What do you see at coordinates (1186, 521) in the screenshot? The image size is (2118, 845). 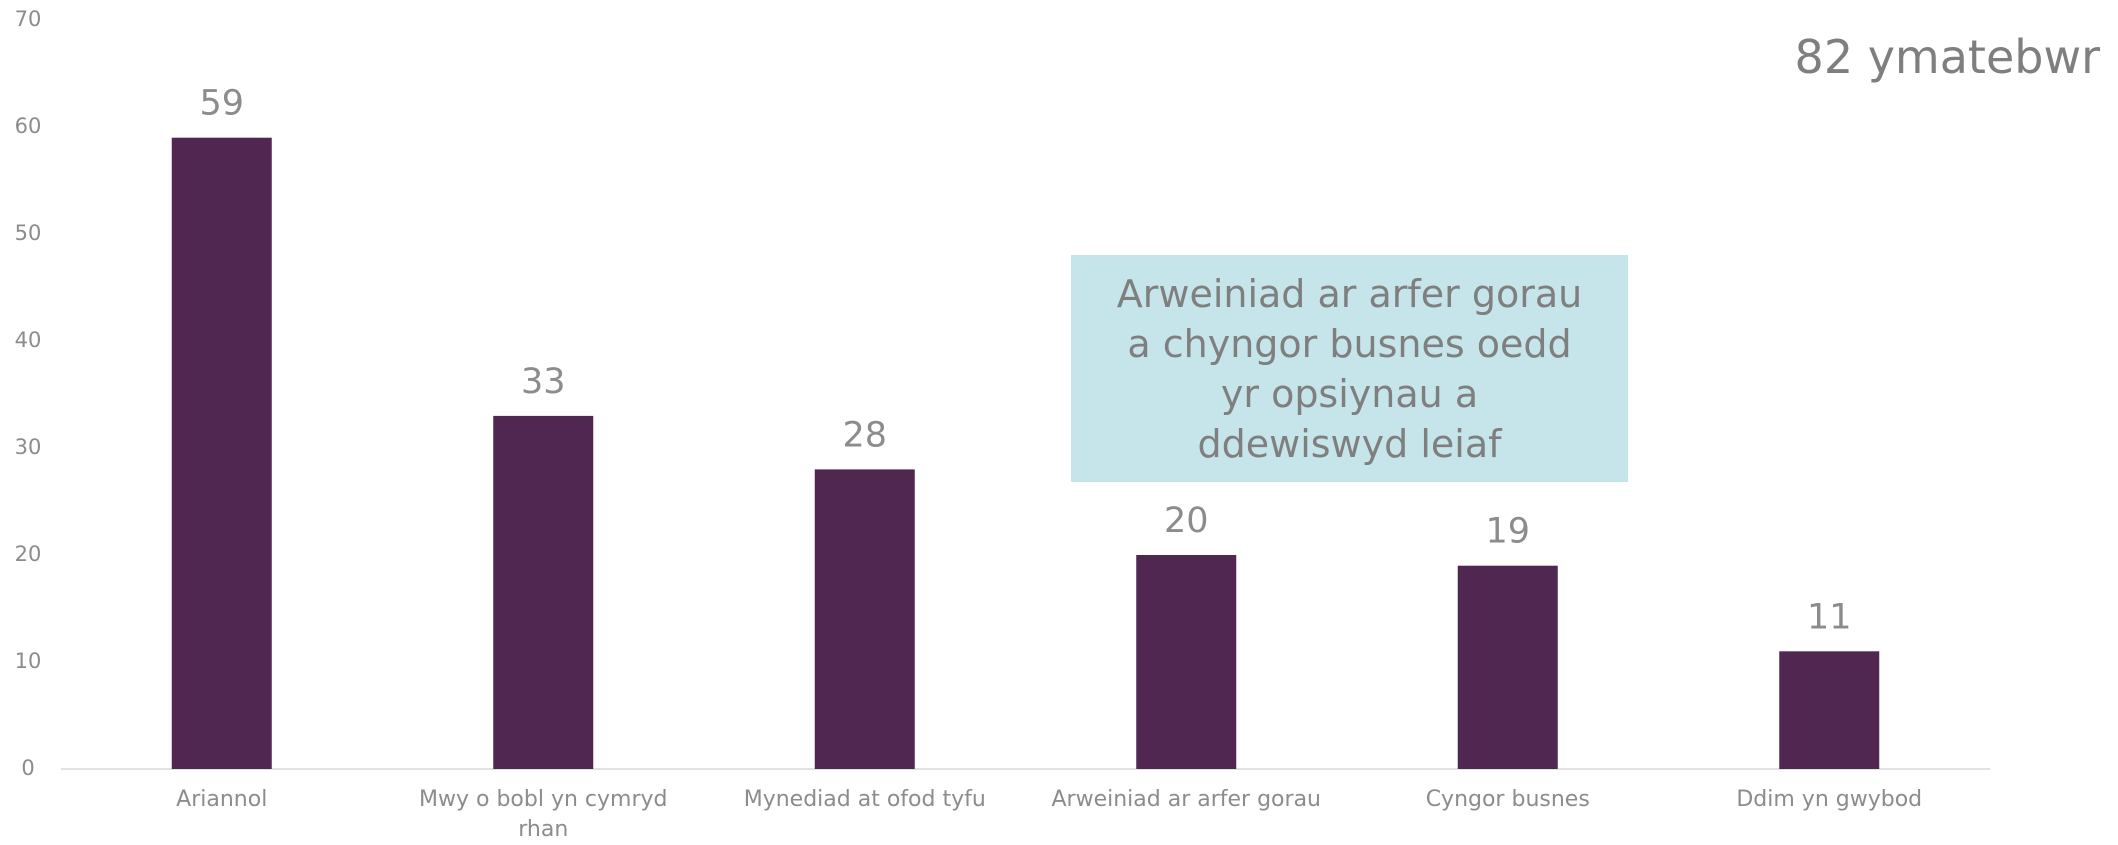 I see `data-label: 20` at bounding box center [1186, 521].